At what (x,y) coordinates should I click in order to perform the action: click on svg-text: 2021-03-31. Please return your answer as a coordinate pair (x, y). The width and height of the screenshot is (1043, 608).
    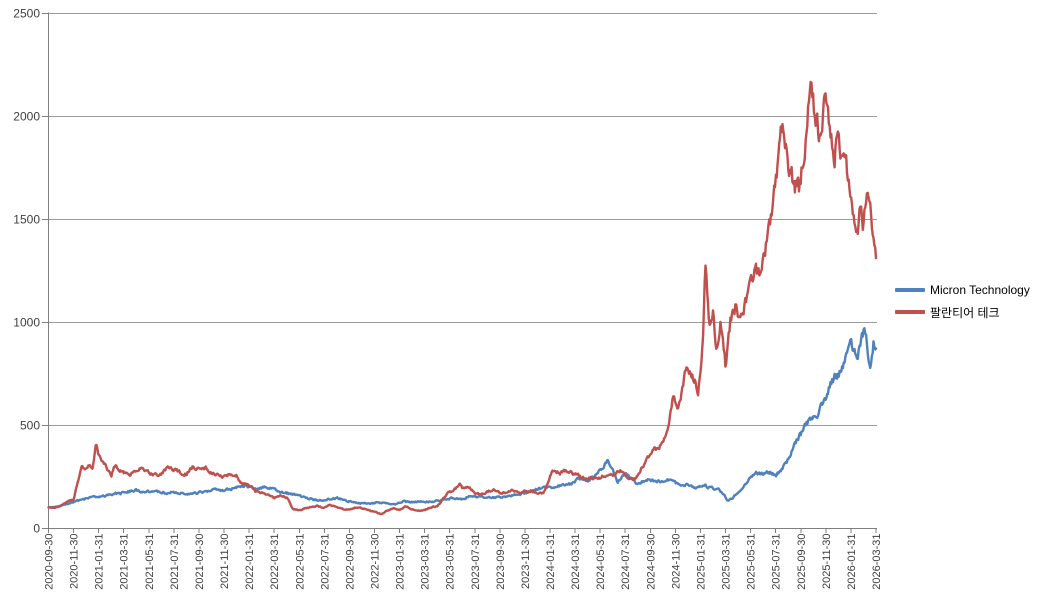
    Looking at the image, I should click on (125, 562).